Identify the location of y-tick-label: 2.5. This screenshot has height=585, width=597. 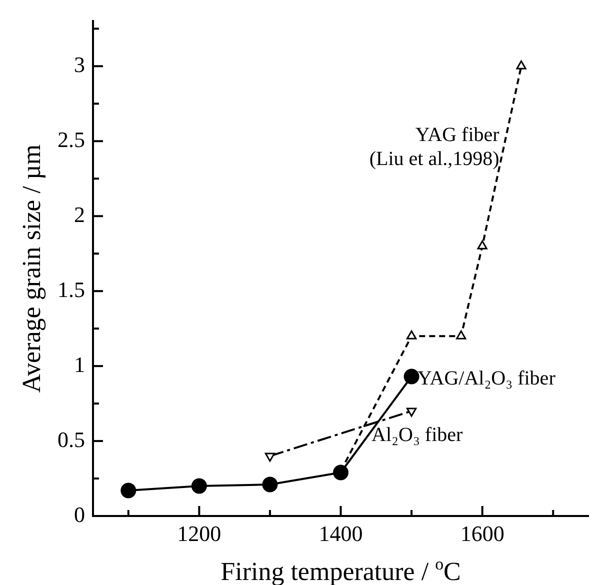
(71, 139).